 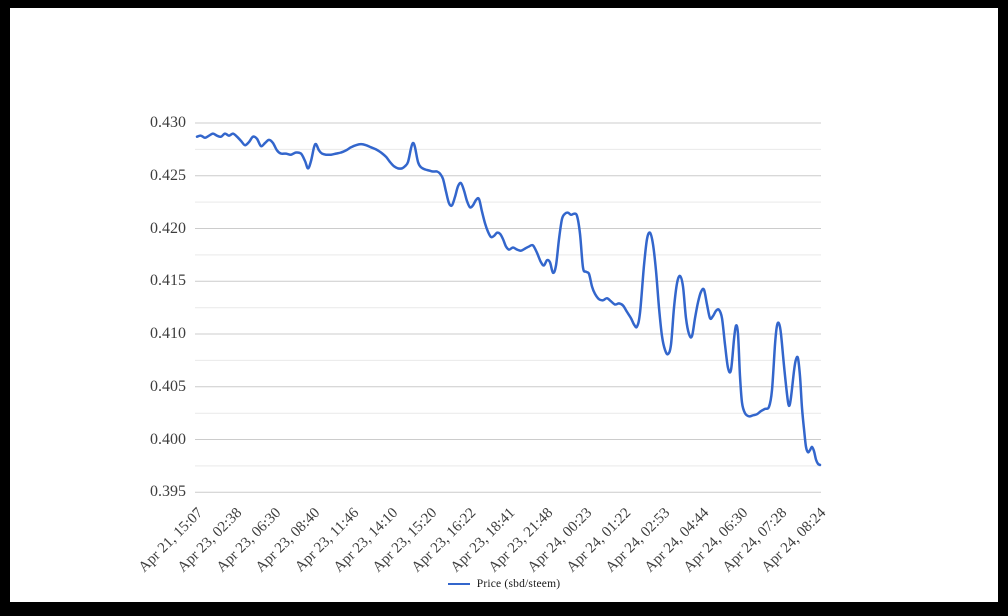 I want to click on legend: Price (sbd/steem), so click(x=504, y=584).